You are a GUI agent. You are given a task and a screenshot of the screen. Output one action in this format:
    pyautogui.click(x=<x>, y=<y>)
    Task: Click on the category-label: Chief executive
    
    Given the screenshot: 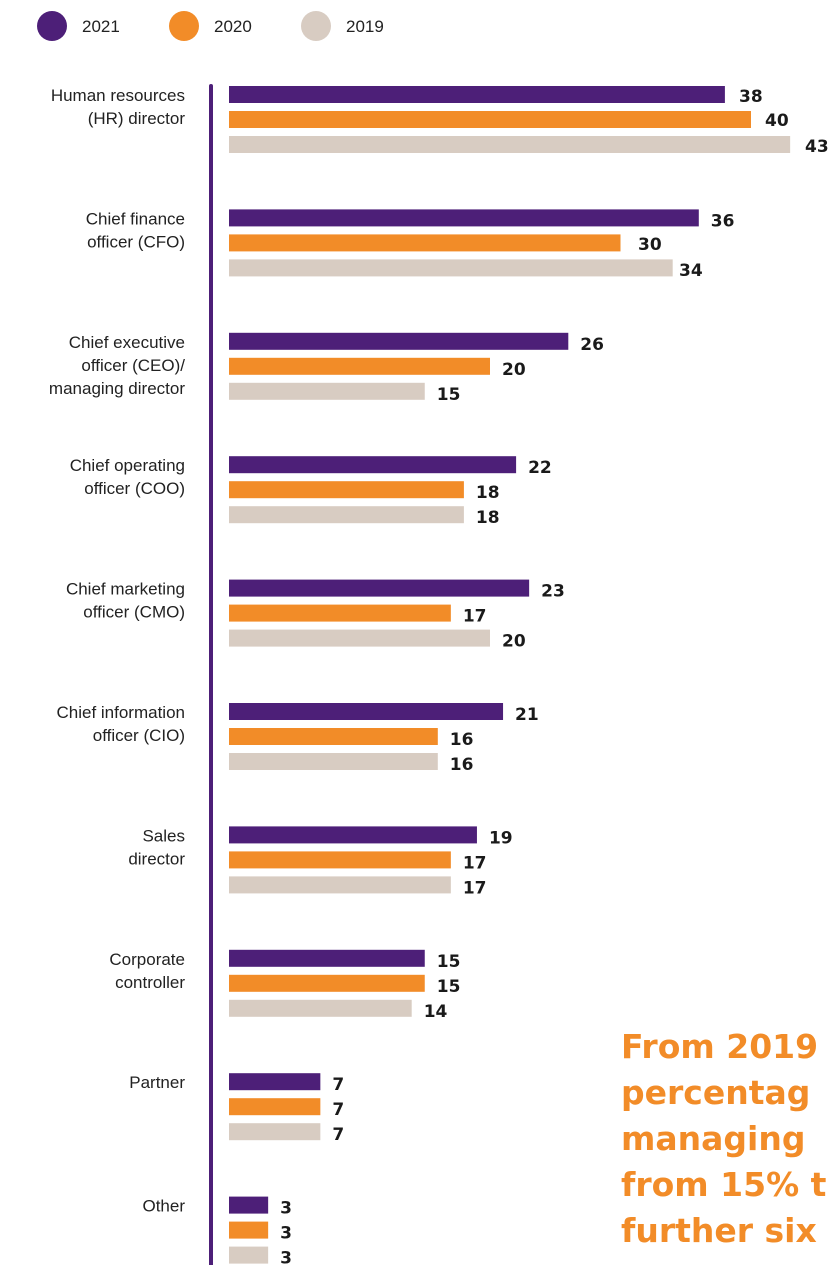 What is the action you would take?
    pyautogui.click(x=127, y=342)
    